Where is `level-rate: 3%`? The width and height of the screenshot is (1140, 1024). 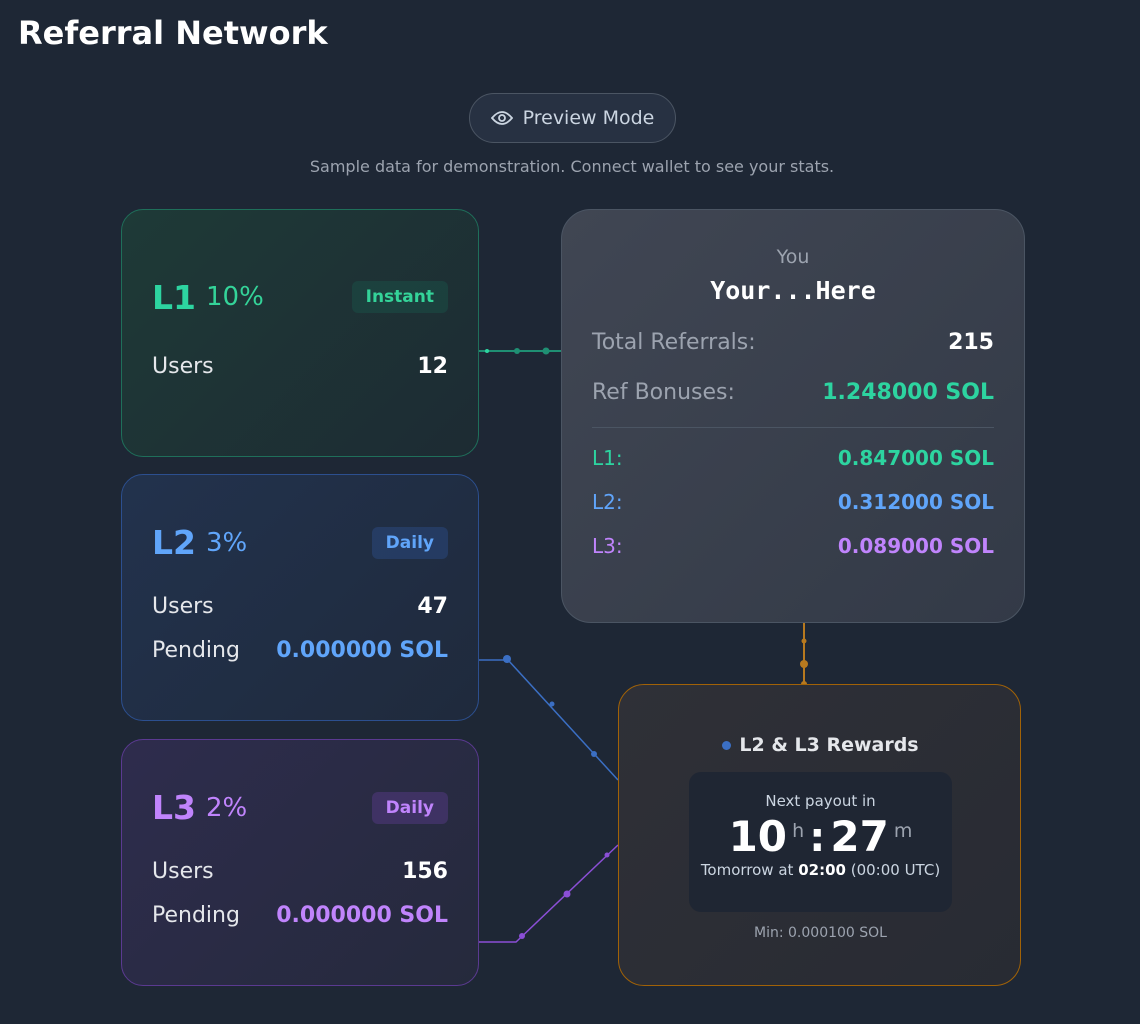
level-rate: 3% is located at coordinates (227, 542).